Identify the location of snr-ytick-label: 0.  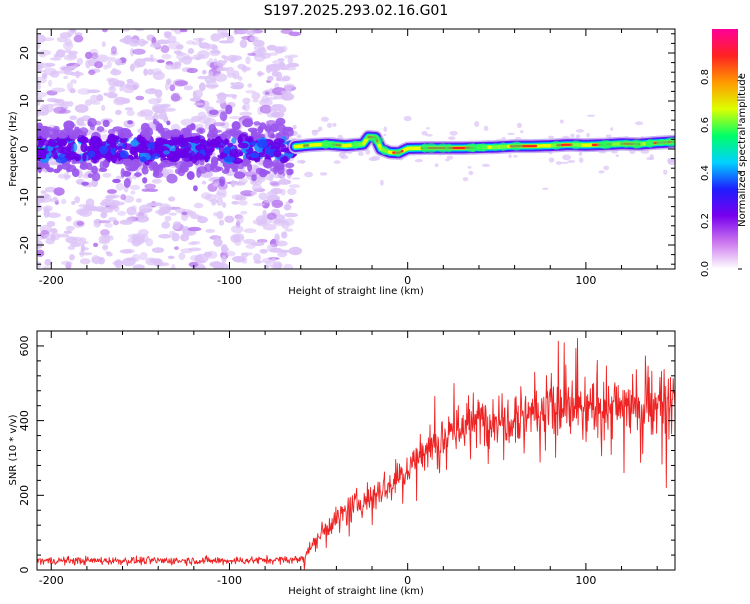
(24, 570).